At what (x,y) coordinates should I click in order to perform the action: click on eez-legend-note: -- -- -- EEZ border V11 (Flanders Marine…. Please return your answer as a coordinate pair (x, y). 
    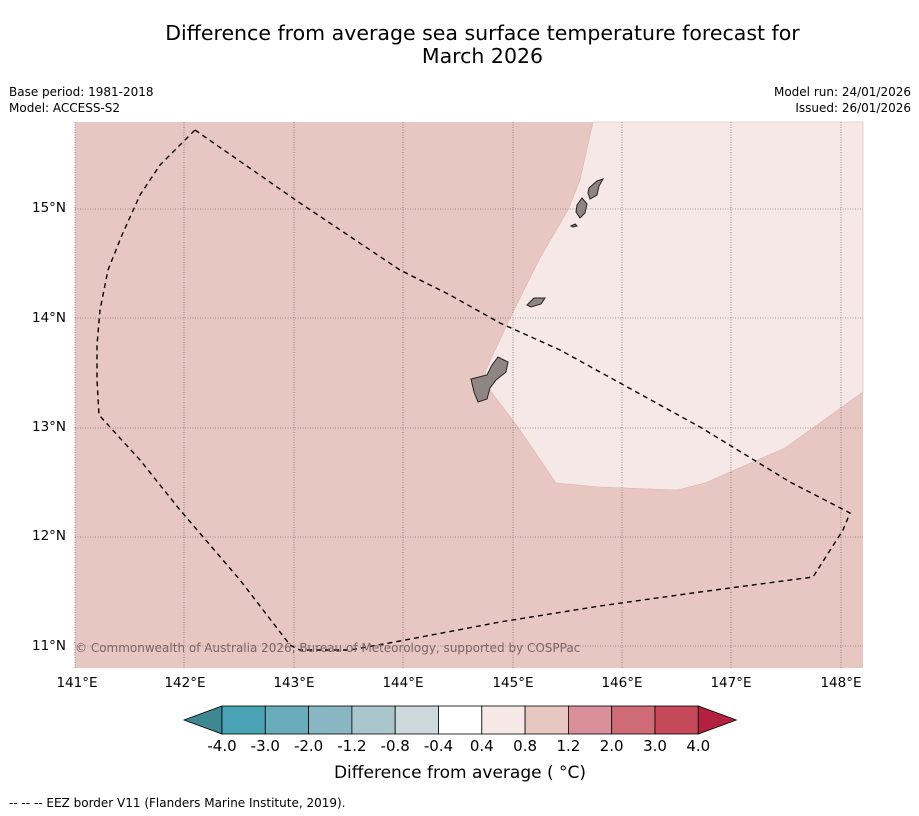
    Looking at the image, I should click on (177, 803).